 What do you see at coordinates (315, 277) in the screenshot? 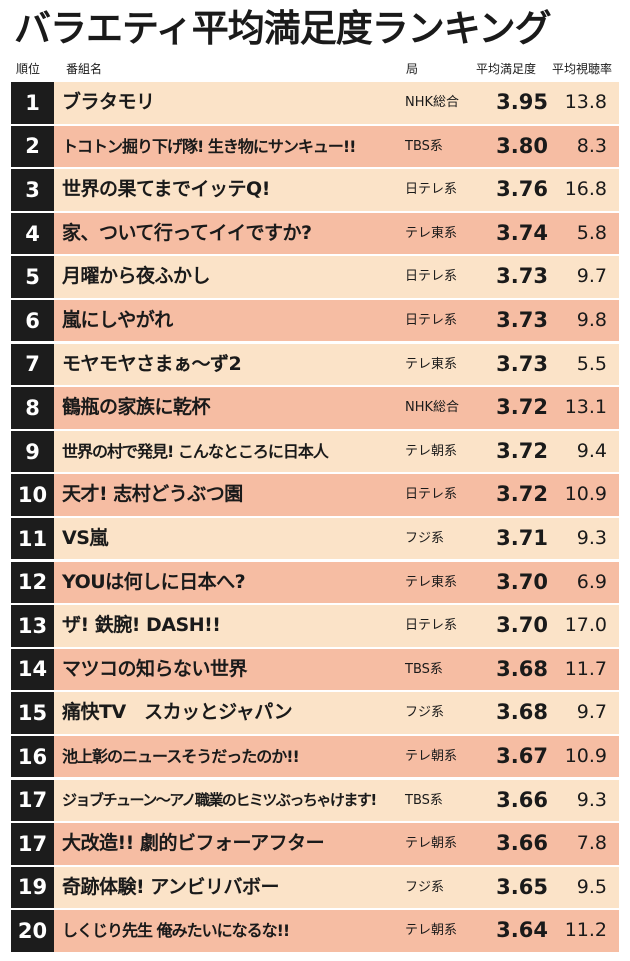
I see `table-row: 5 月曜から夜ふかし 日テレ系 3.73 9.7` at bounding box center [315, 277].